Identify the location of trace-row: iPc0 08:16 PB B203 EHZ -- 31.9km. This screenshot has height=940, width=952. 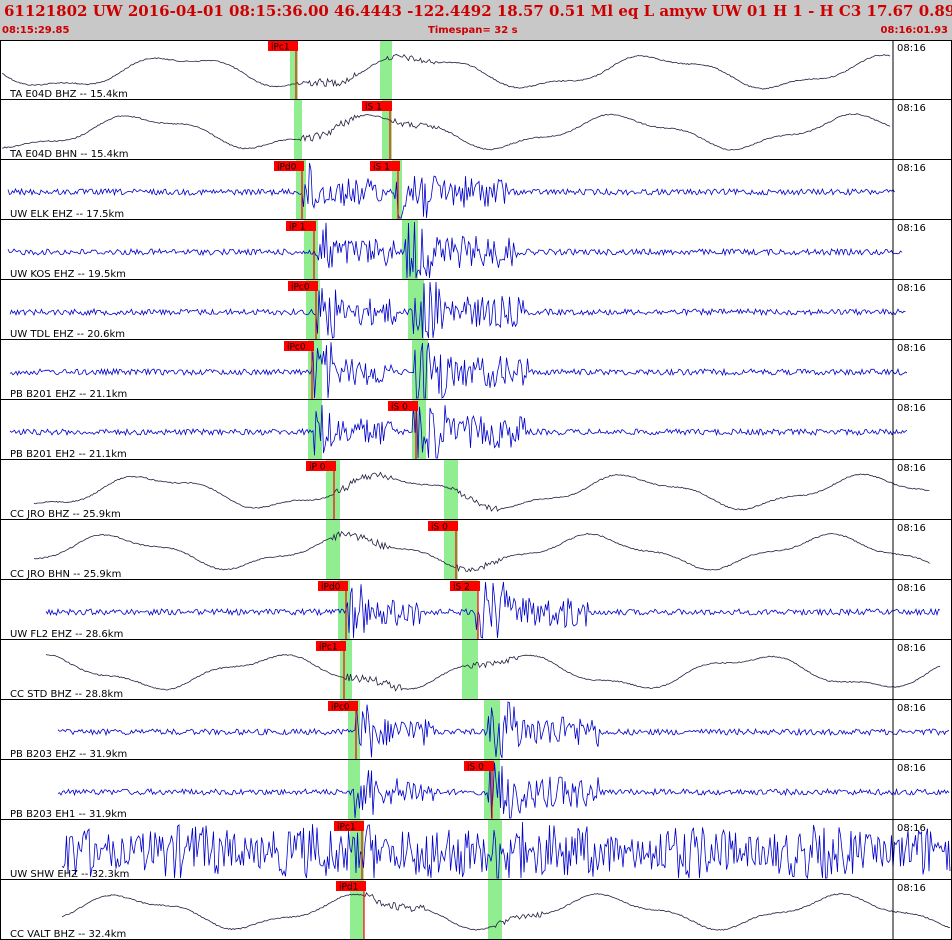
(476, 730).